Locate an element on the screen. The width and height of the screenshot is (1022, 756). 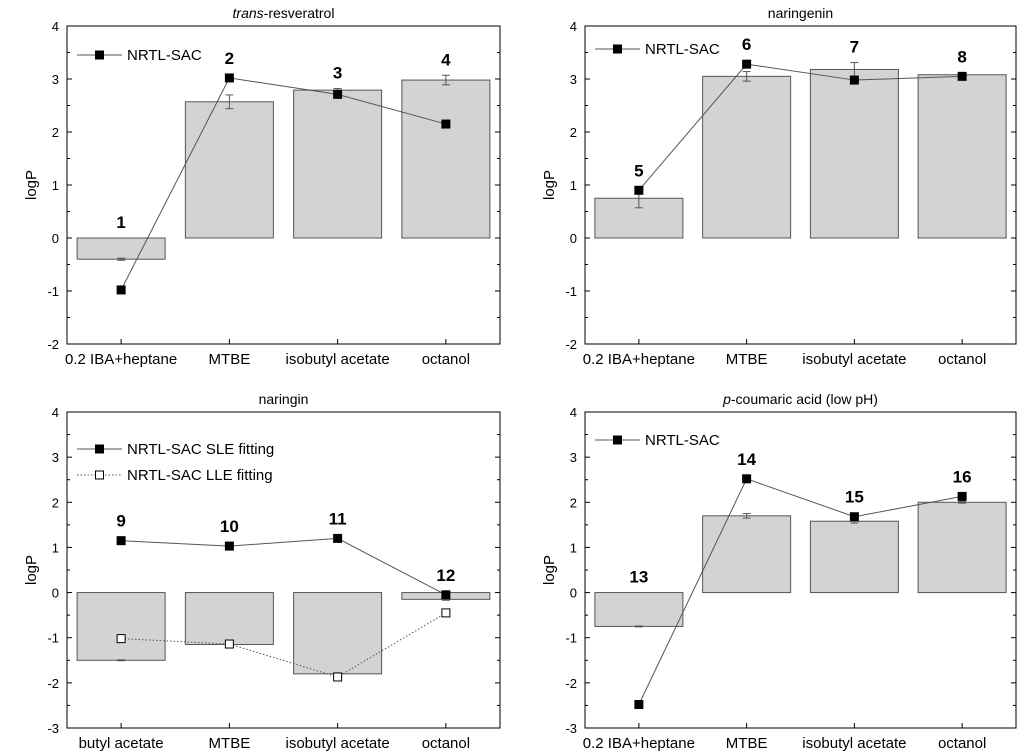
chart-title-rest: -coumaric acid (low pH) is located at coordinates (804, 399).